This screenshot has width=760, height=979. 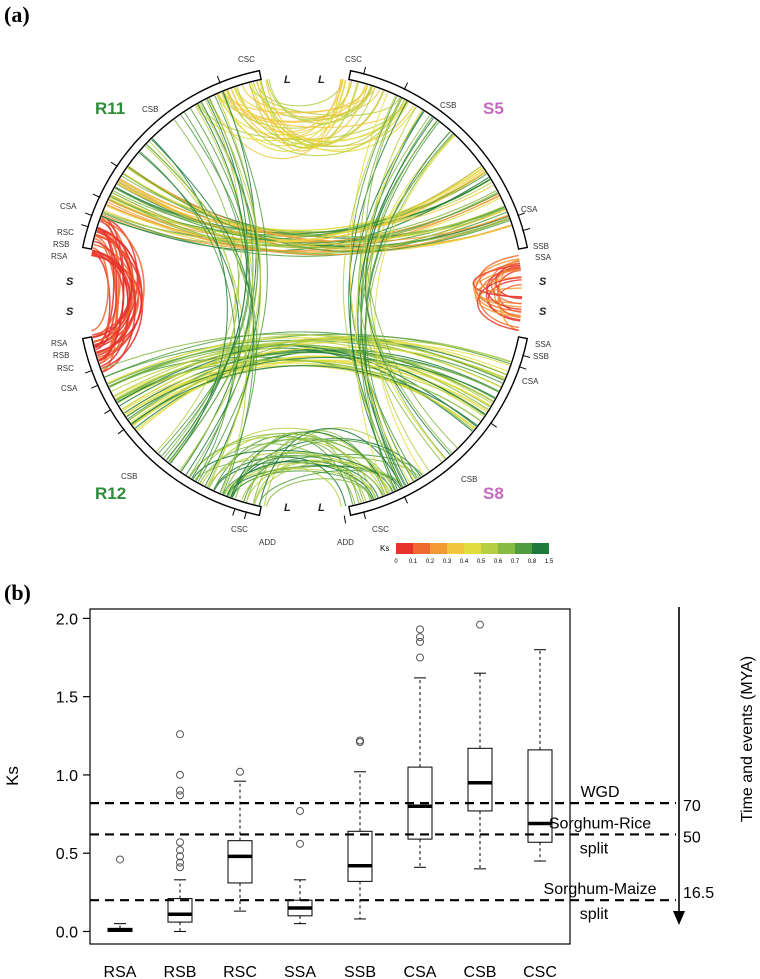 I want to click on y-tick-label: 2.0, so click(x=67, y=619).